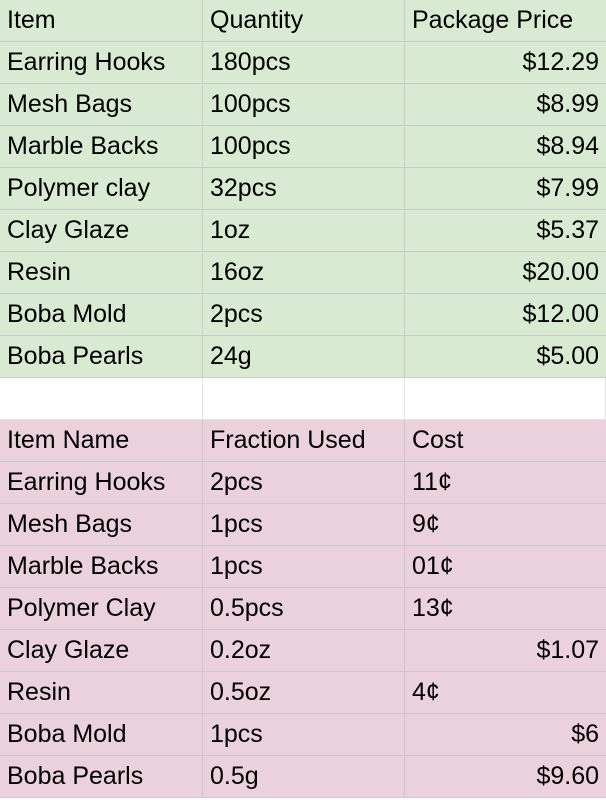 The width and height of the screenshot is (606, 800). I want to click on table-row: Boba Mold 2pcs $12.00, so click(303, 315).